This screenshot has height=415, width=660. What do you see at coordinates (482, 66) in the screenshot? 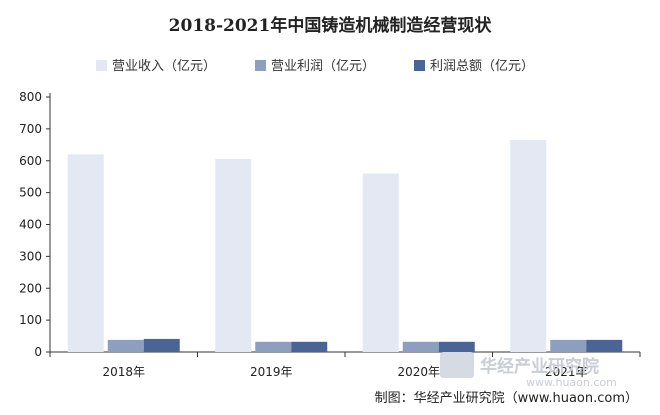
I see `legend-label-3: 利润总额（亿元）` at bounding box center [482, 66].